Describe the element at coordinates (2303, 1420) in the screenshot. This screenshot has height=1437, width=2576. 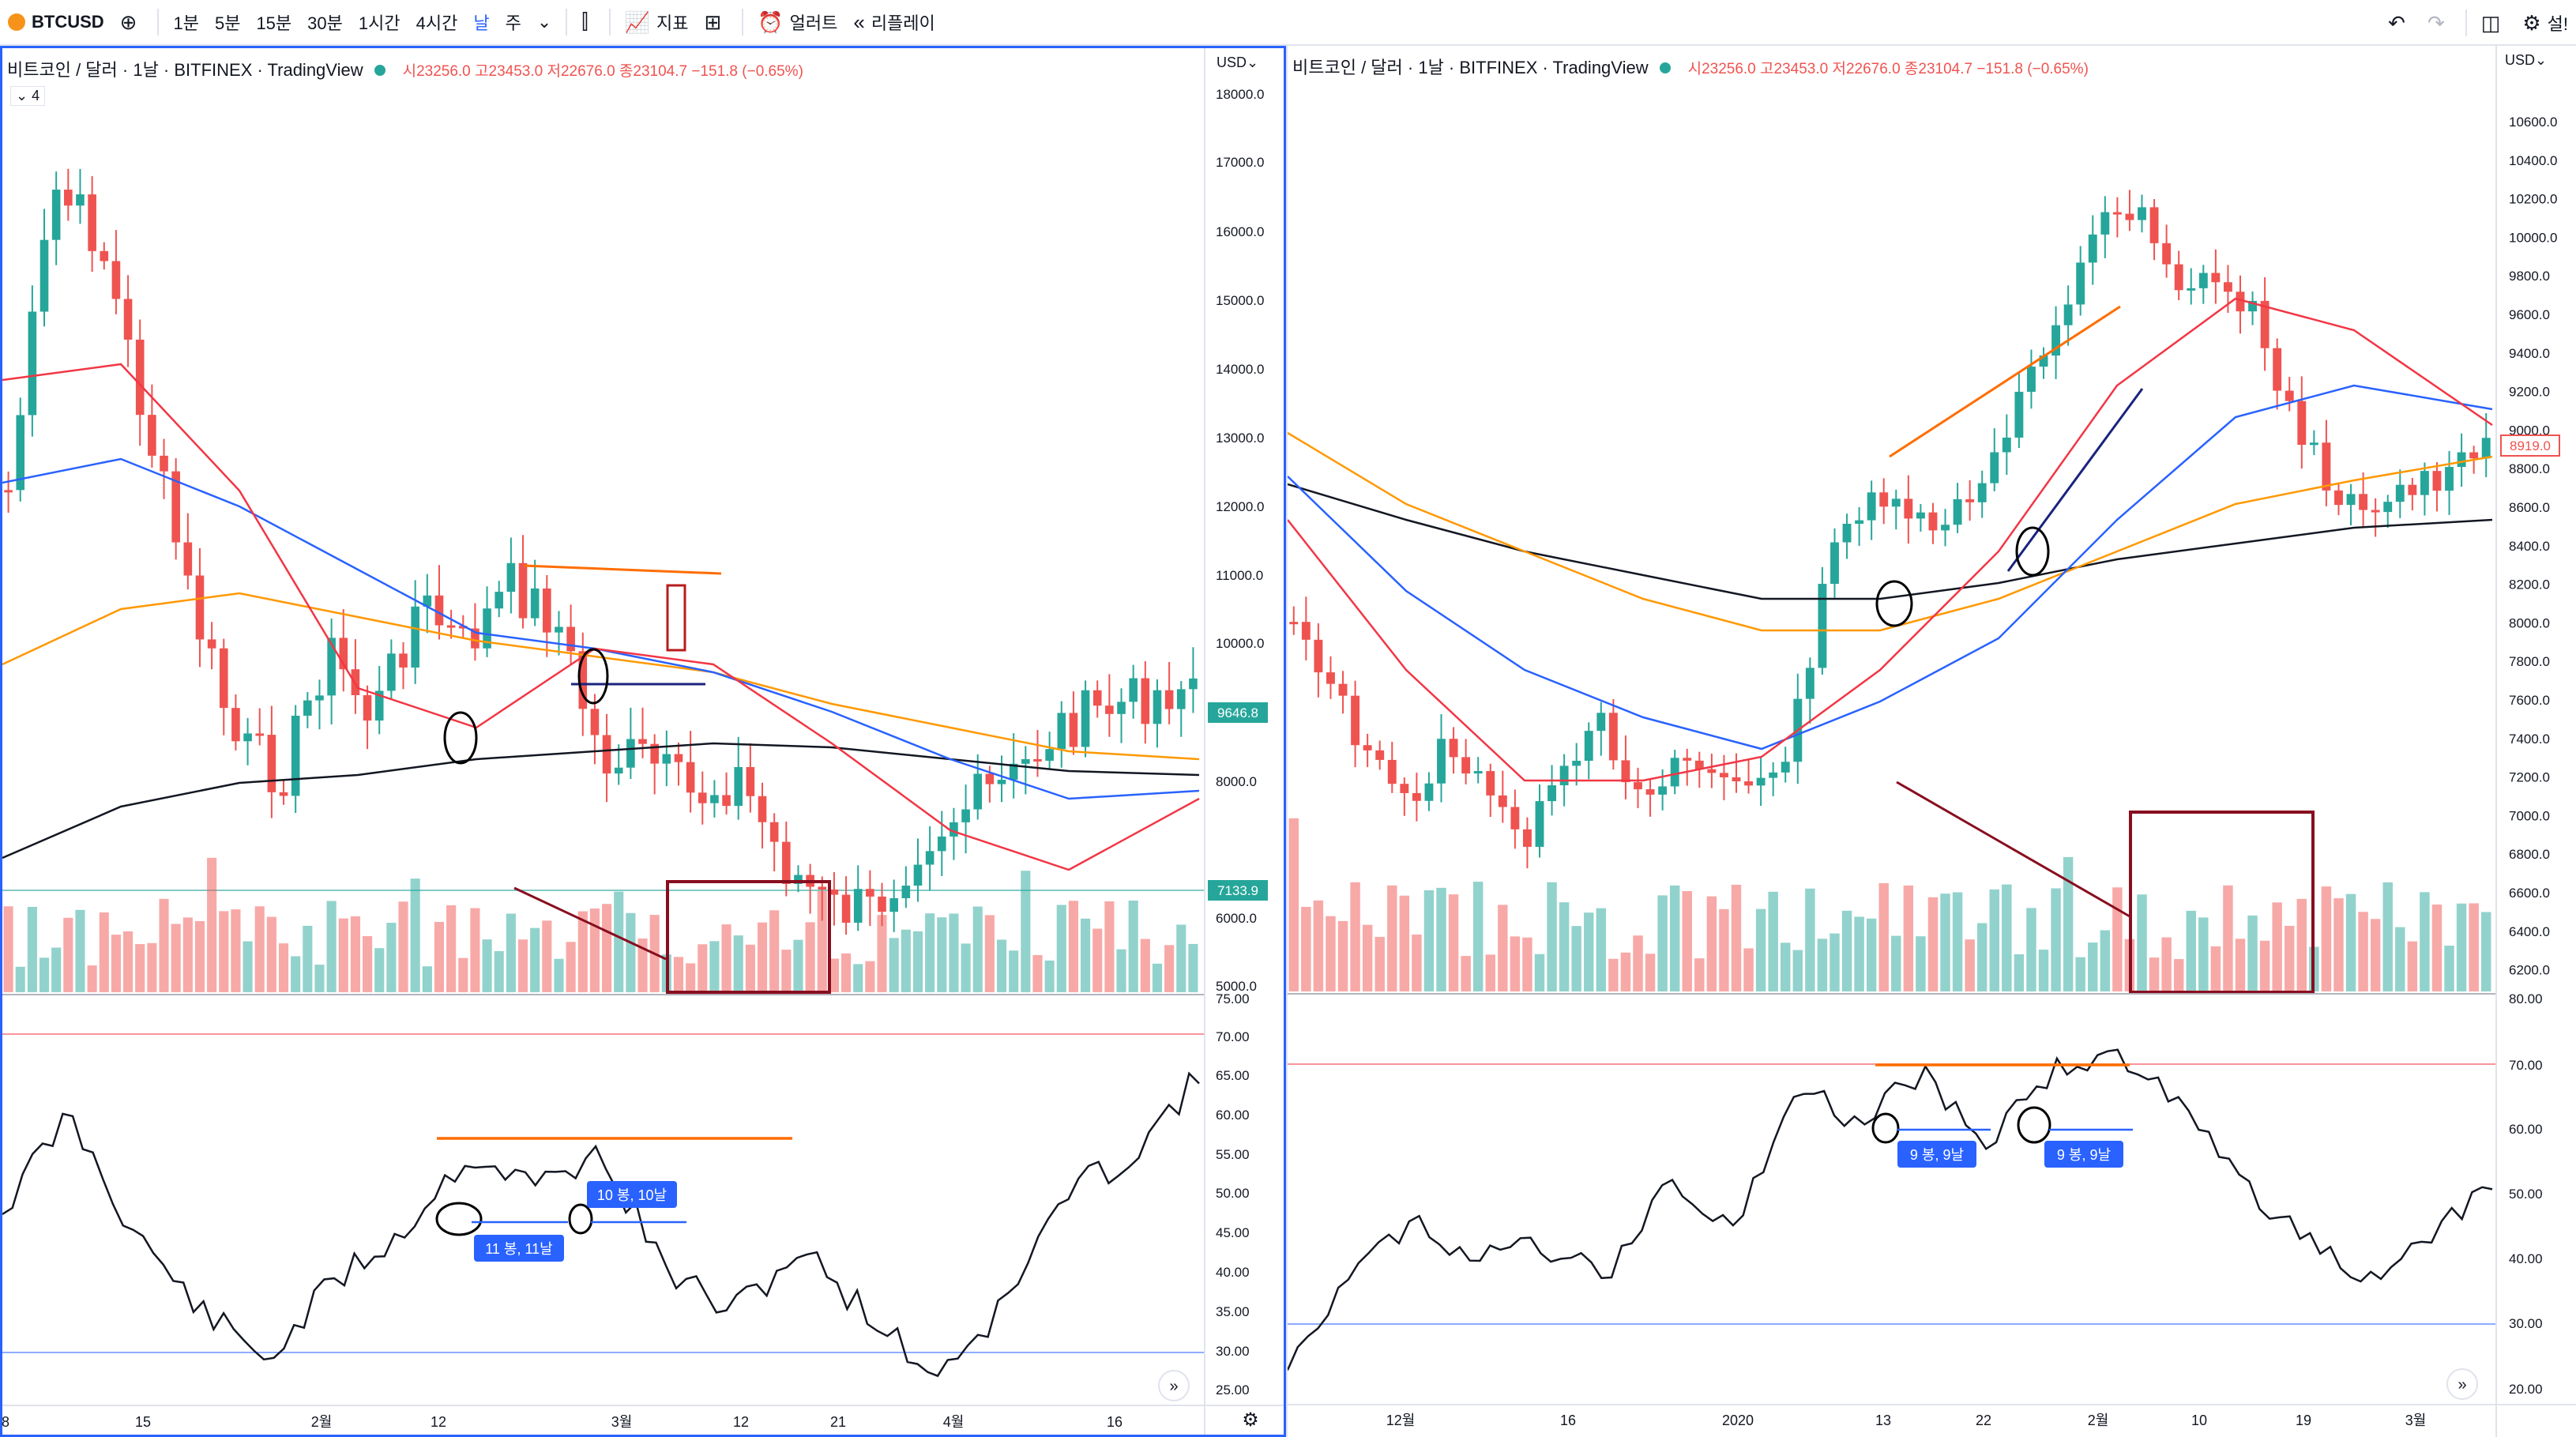
I see `time-axis-label: 19` at that location.